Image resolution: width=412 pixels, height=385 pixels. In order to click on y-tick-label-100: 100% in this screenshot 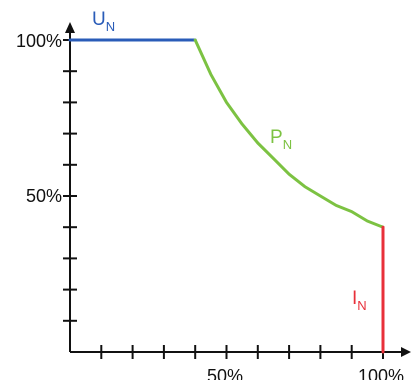, I will do `click(39, 41)`.